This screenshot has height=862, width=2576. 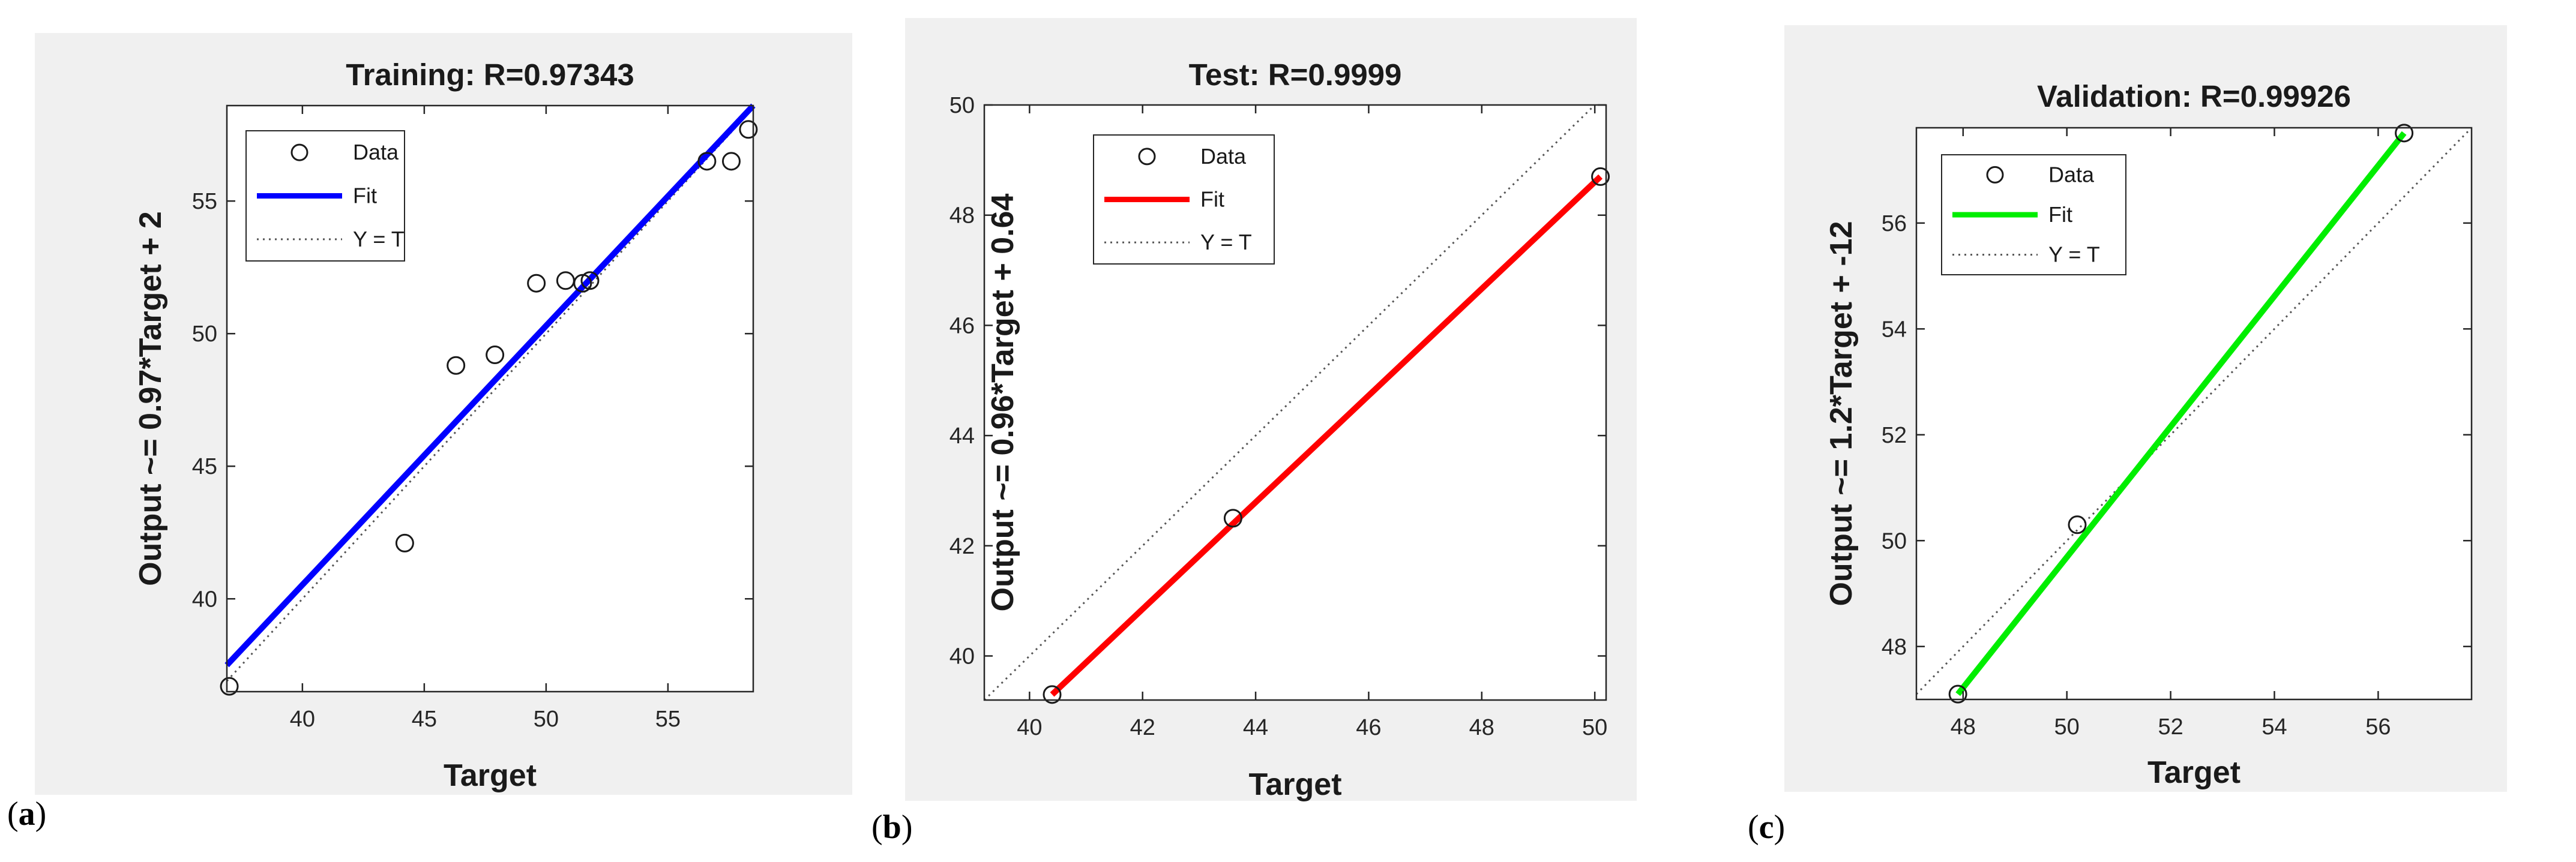 I want to click on x-tick-label: 54, so click(x=2274, y=727).